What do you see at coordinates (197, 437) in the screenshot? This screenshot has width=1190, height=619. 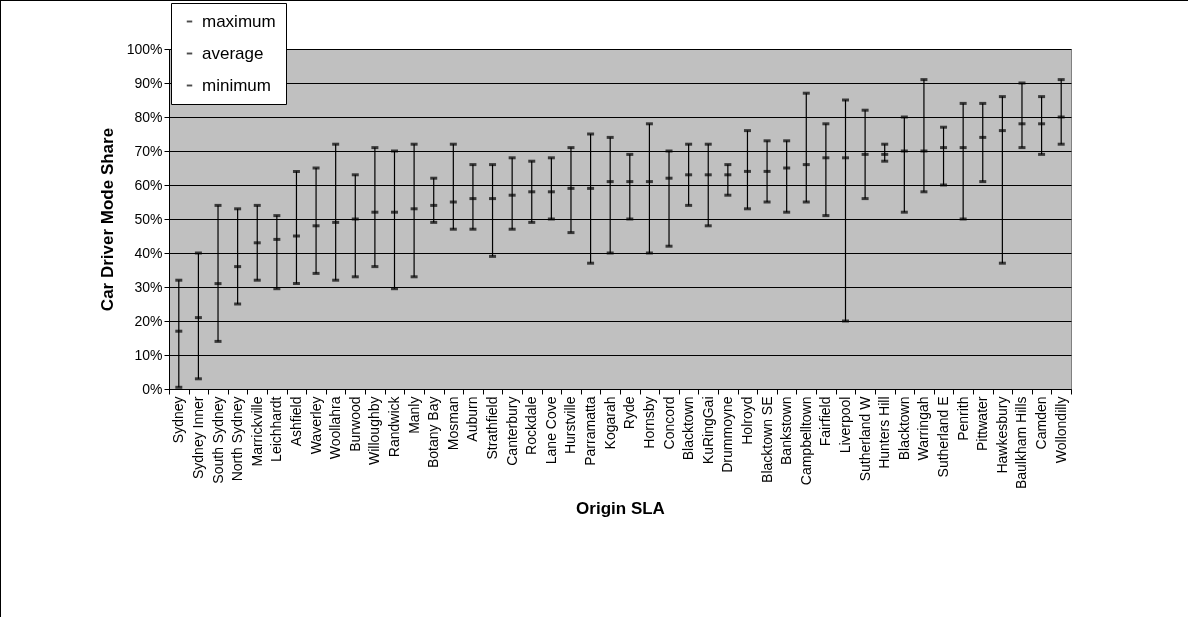 I see `x-tick-label: Sydney Inner` at bounding box center [197, 437].